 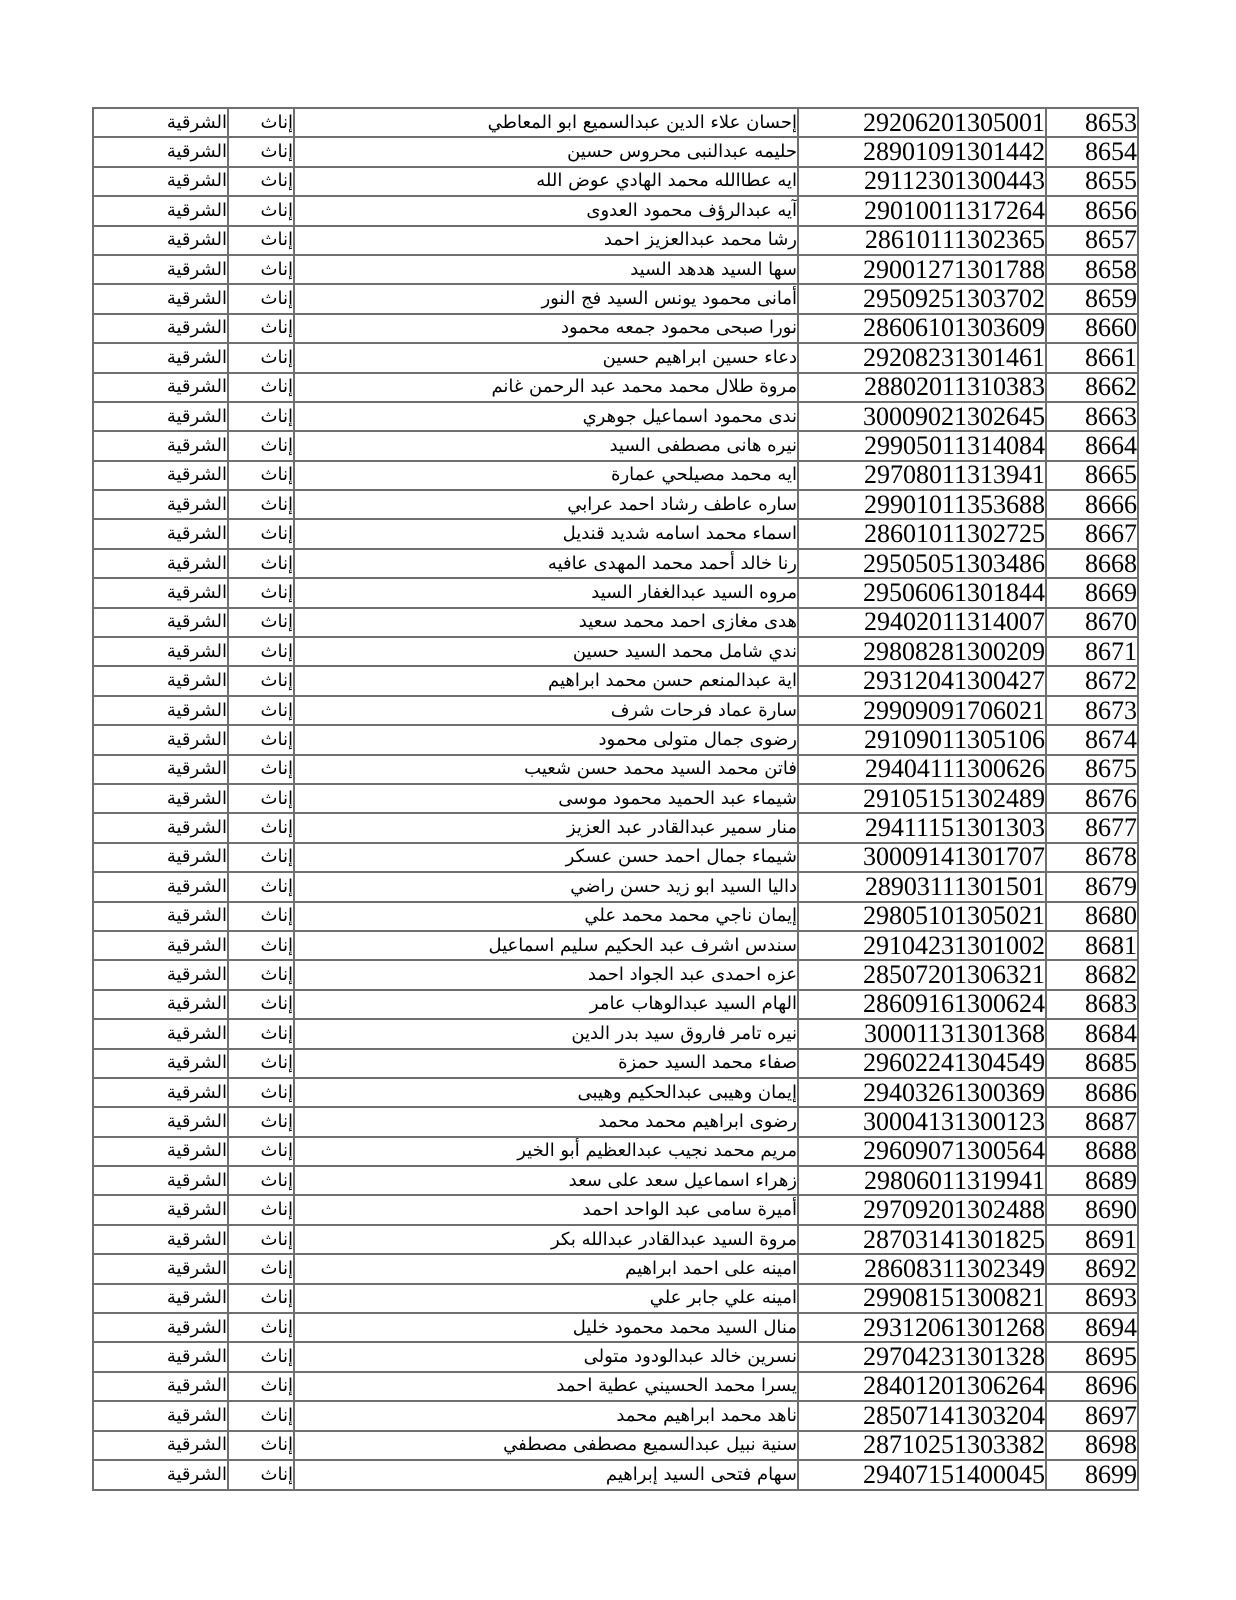 What do you see at coordinates (546, 622) in the screenshot?
I see `full-name-cell: هدى مغازى احمد محمد سعيد` at bounding box center [546, 622].